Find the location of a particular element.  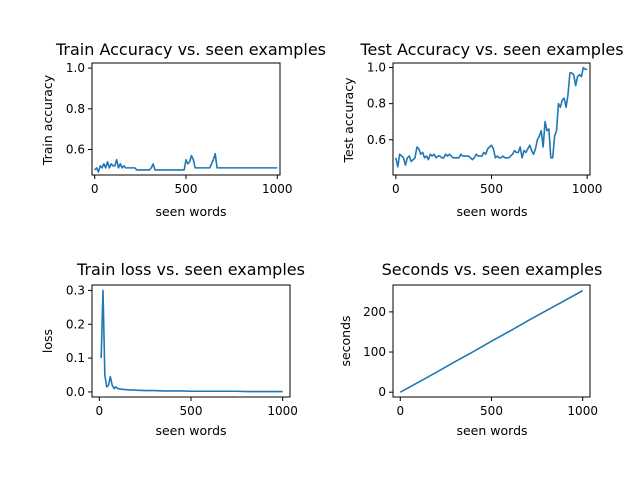

train-loss-series-line is located at coordinates (191, 341).